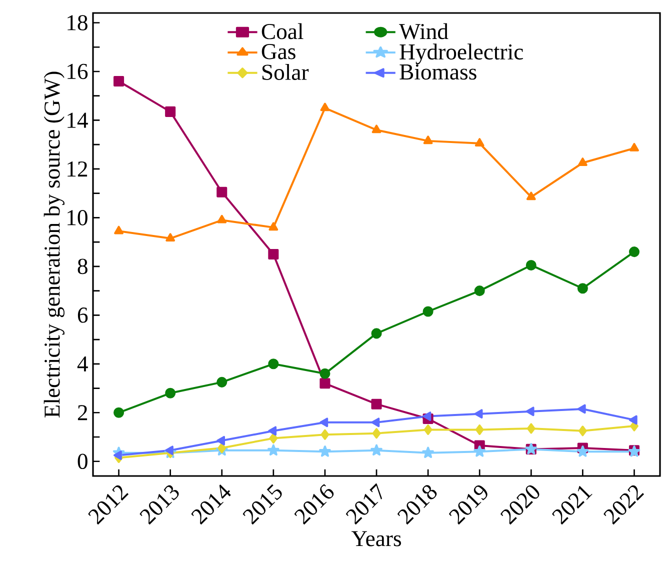 Image resolution: width=663 pixels, height=572 pixels. I want to click on y-tick-label: 16, so click(78, 72).